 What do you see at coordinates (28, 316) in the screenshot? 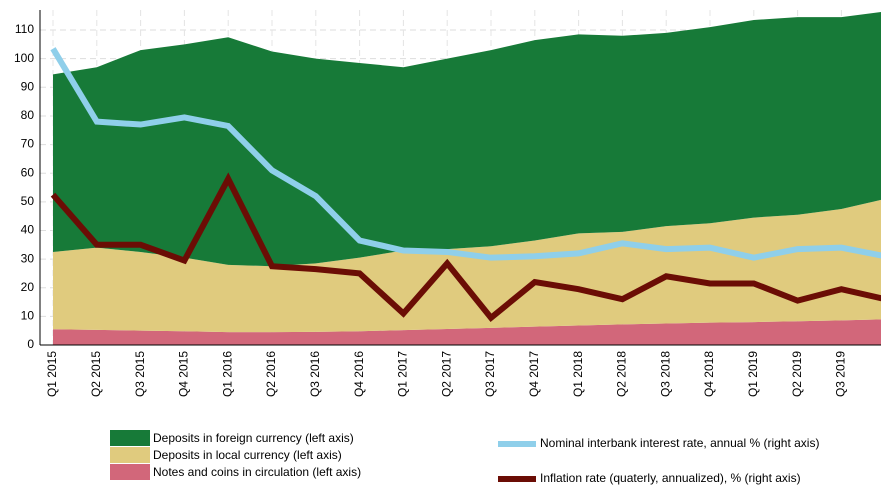
I see `y-tick-label: 10` at bounding box center [28, 316].